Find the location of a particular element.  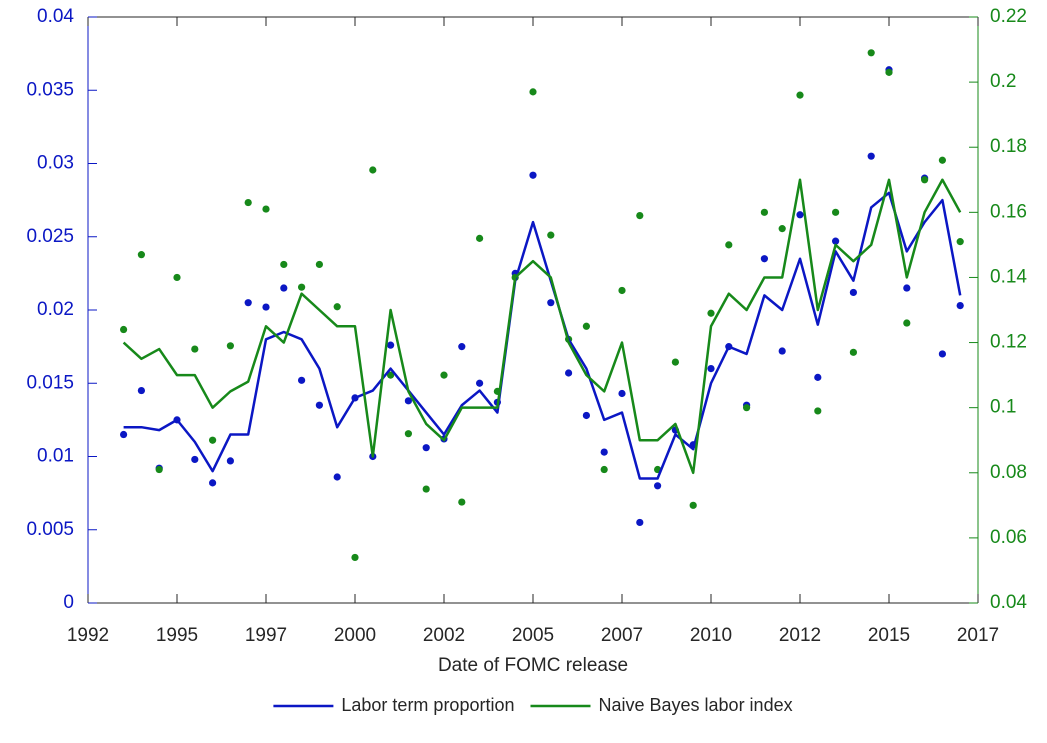

x-tick-label: 2005 is located at coordinates (533, 635).